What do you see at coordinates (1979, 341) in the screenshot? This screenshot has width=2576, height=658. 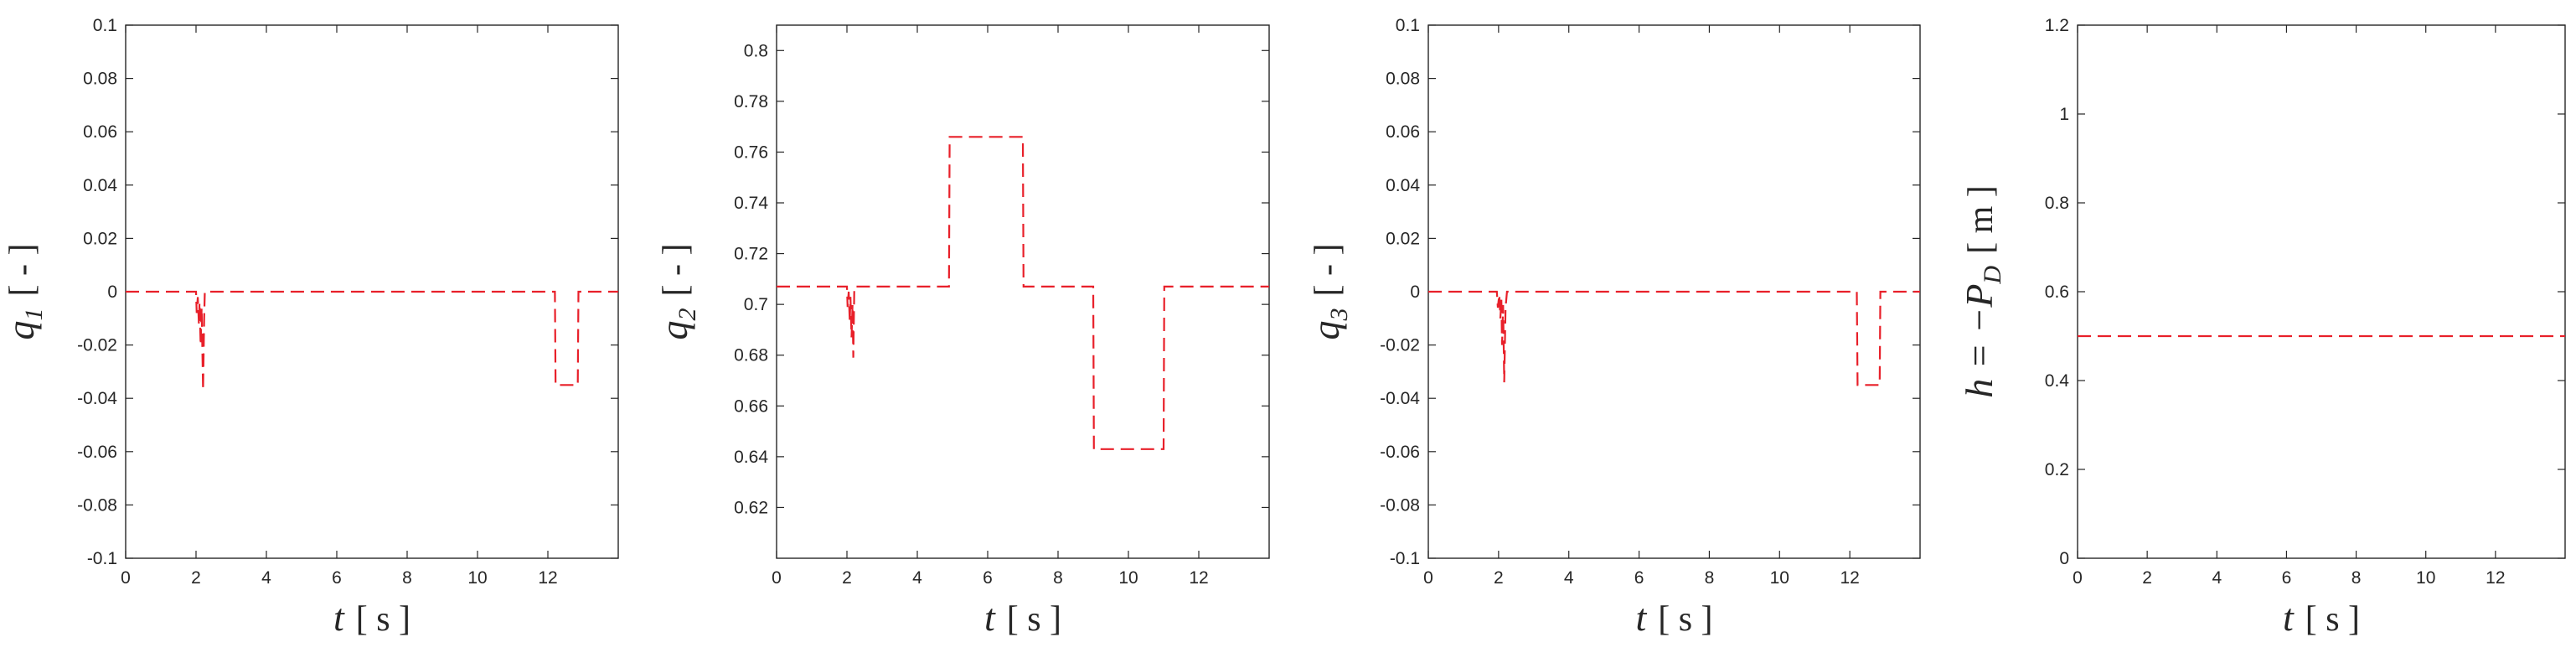 I see `y-axis-label-var: h = −P` at bounding box center [1979, 341].